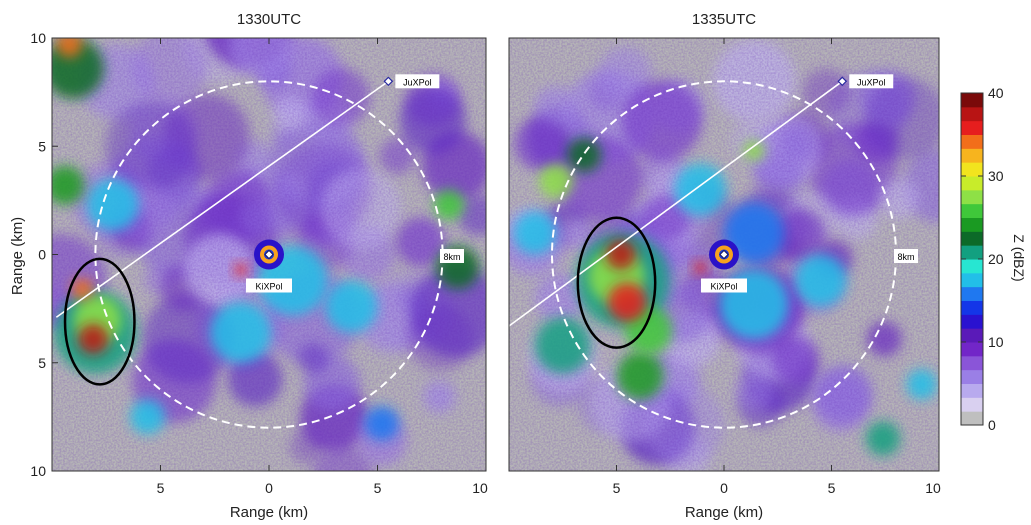  I want to click on beam-line, so click(222, 199).